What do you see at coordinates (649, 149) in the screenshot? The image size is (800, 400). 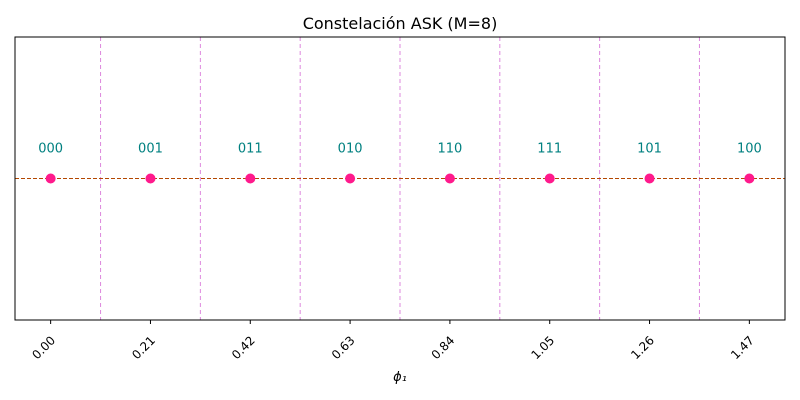 I see `point-label: 101` at bounding box center [649, 149].